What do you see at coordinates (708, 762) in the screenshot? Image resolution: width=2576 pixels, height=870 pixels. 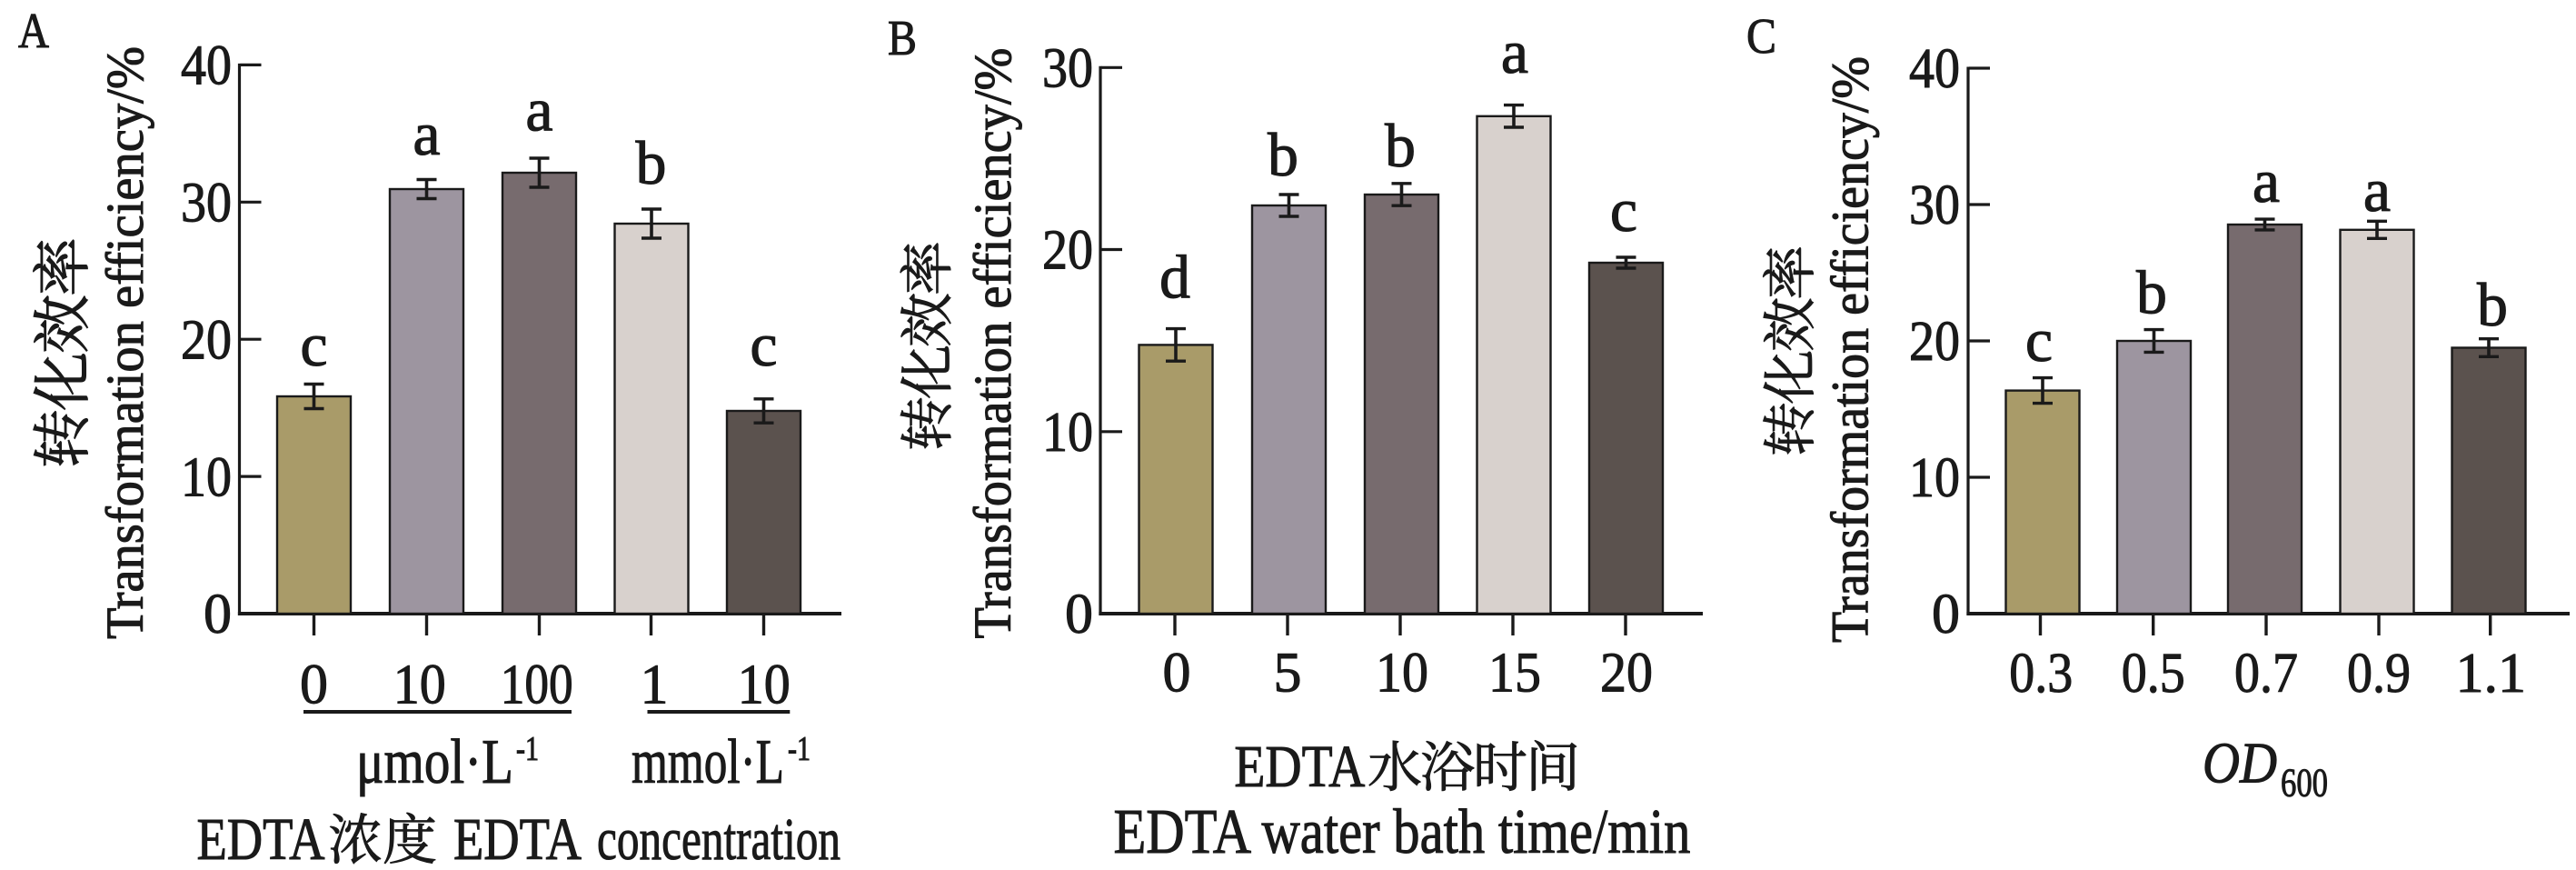 I see `svg-text: mmol·L` at bounding box center [708, 762].